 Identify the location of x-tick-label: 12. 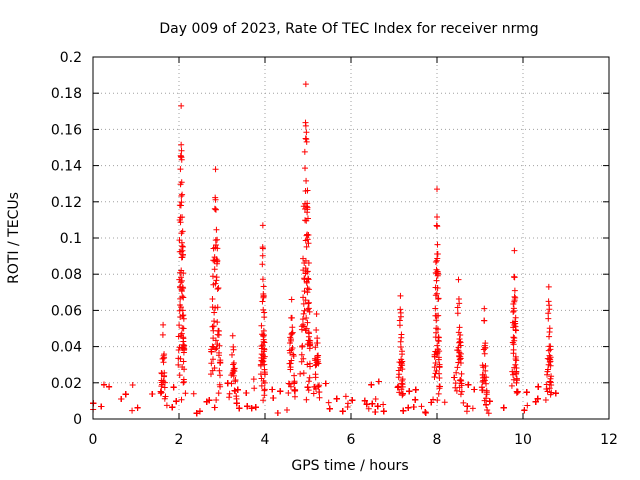
(609, 440).